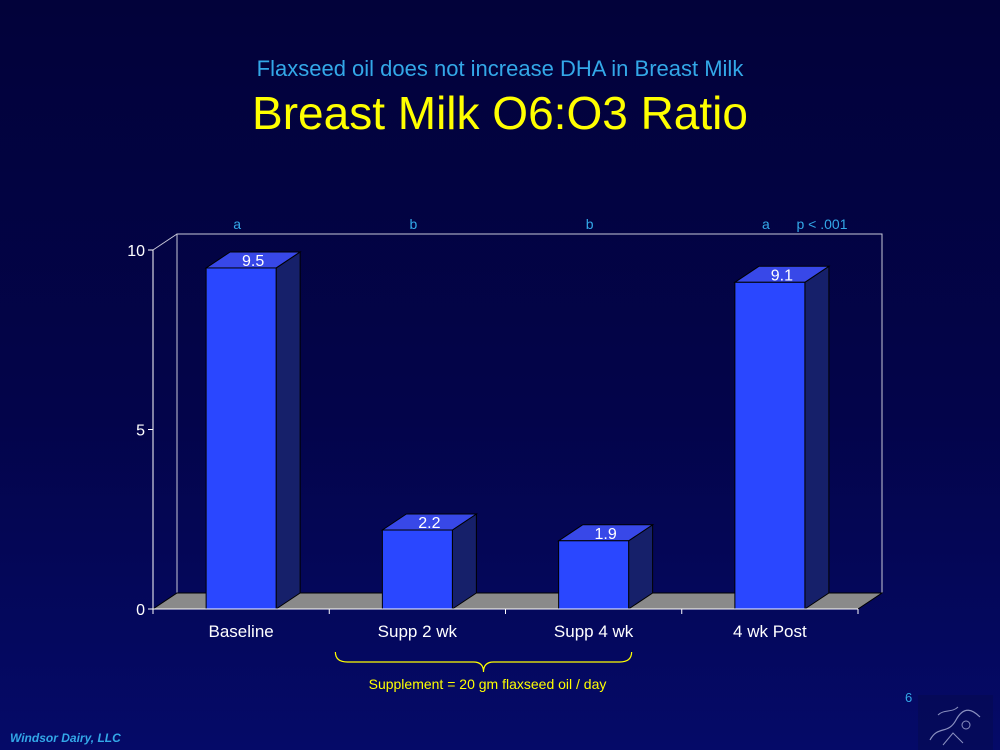  What do you see at coordinates (136, 251) in the screenshot?
I see `y-tick-label: 10` at bounding box center [136, 251].